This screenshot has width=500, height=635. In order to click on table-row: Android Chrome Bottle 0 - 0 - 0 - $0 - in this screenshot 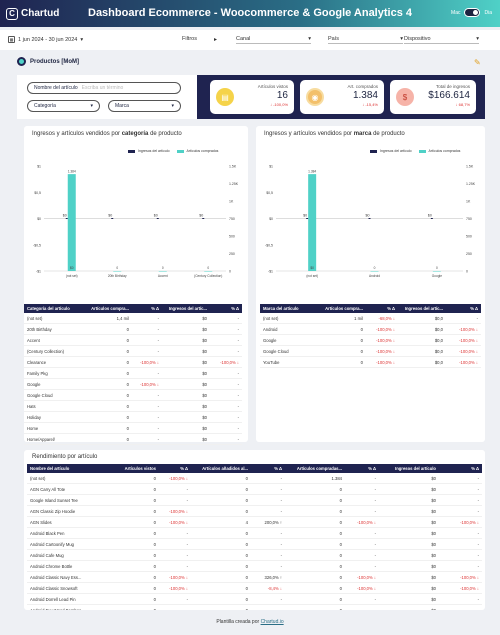, I will do `click(254, 566)`.